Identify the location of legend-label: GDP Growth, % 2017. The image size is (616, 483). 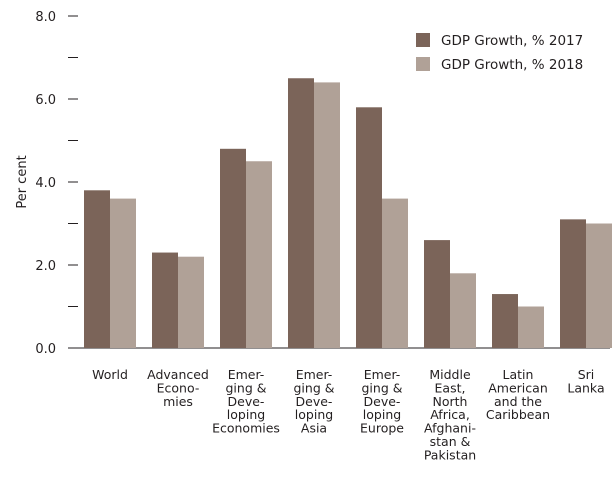
(512, 41).